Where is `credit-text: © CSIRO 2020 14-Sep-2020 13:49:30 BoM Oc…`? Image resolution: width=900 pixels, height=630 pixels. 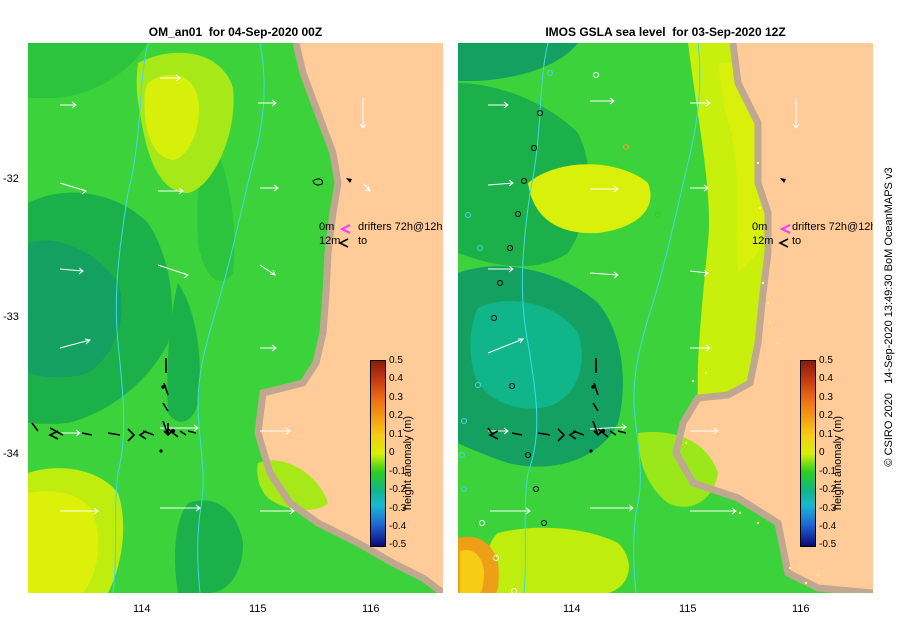
credit-text: © CSIRO 2020 14-Sep-2020 13:49:30 BoM Oc… is located at coordinates (889, 317).